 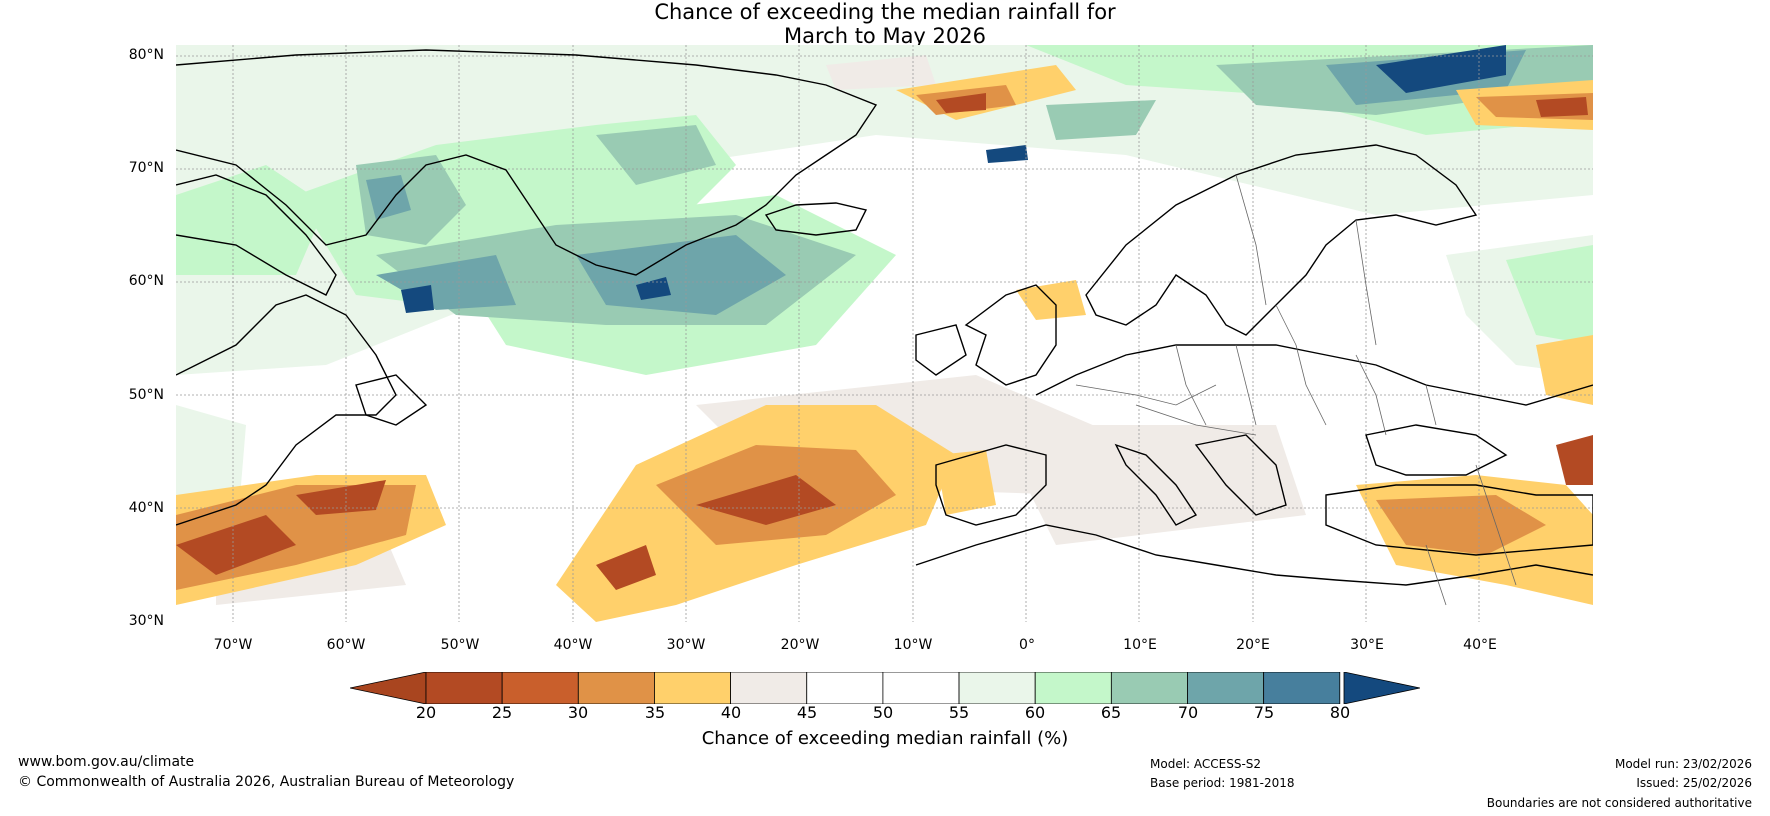 What do you see at coordinates (881, 72) in the screenshot?
I see `beige-arctic` at bounding box center [881, 72].